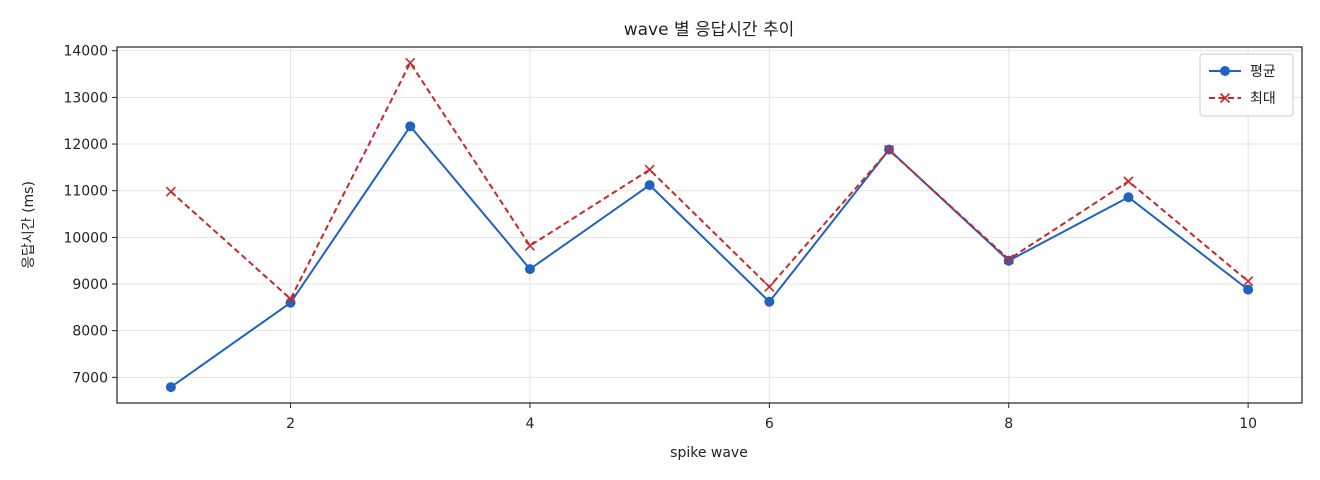 This screenshot has width=1320, height=480. Describe the element at coordinates (290, 424) in the screenshot. I see `x-tick-label: 2` at that location.